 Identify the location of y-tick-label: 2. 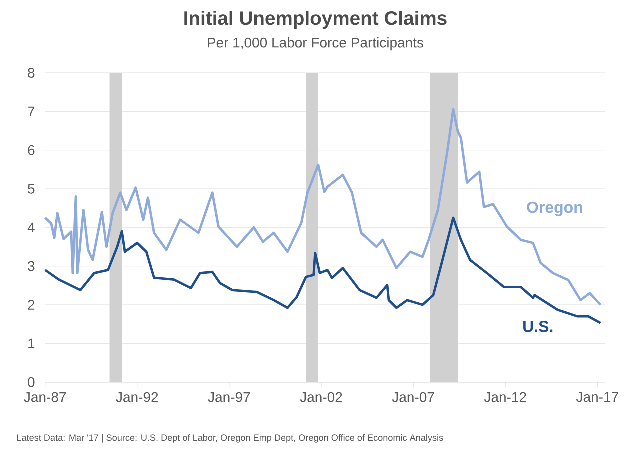
(31, 305).